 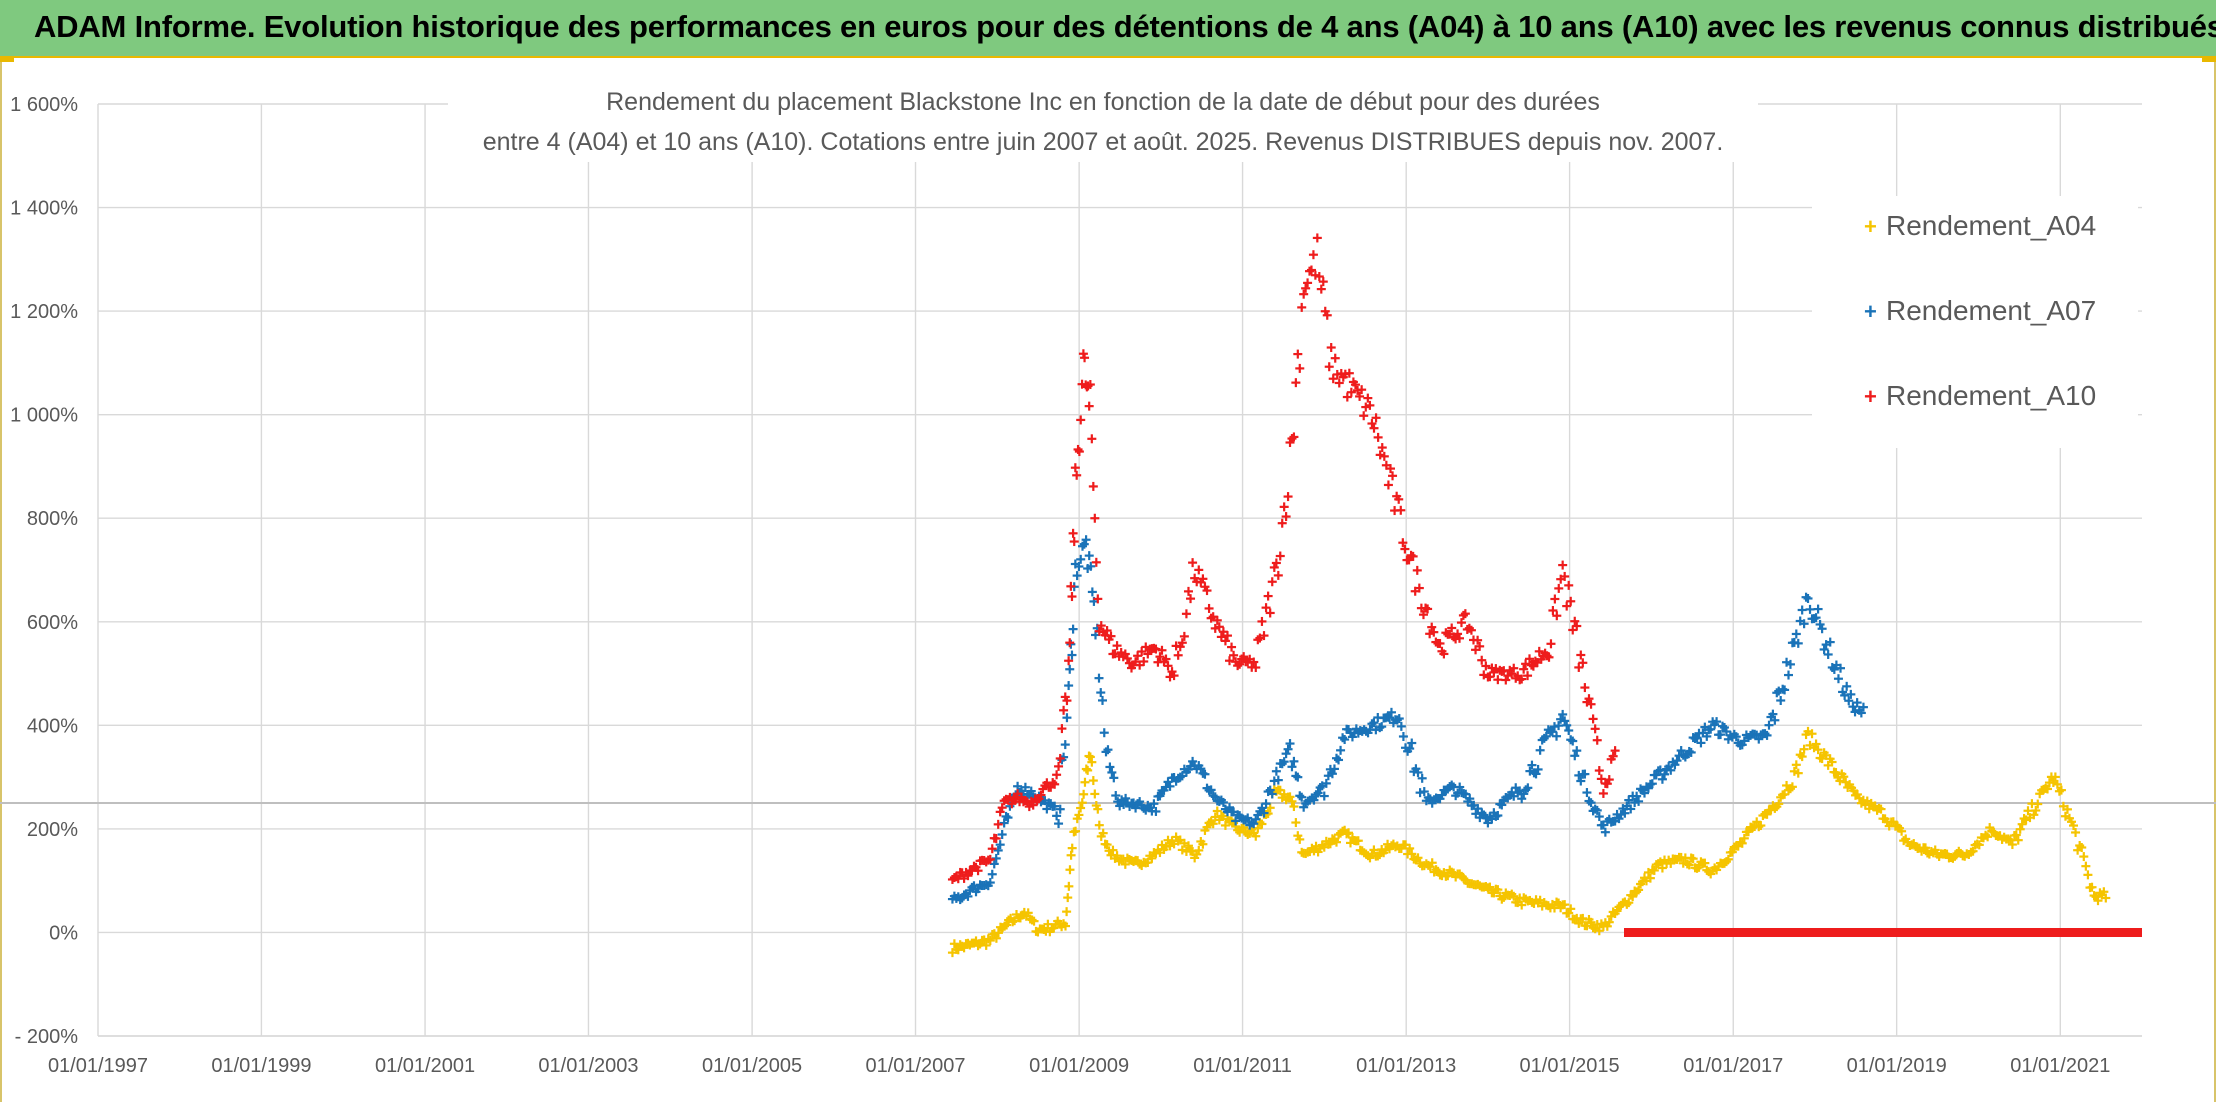 I want to click on y-tick-label: 1 600%, so click(x=44, y=105).